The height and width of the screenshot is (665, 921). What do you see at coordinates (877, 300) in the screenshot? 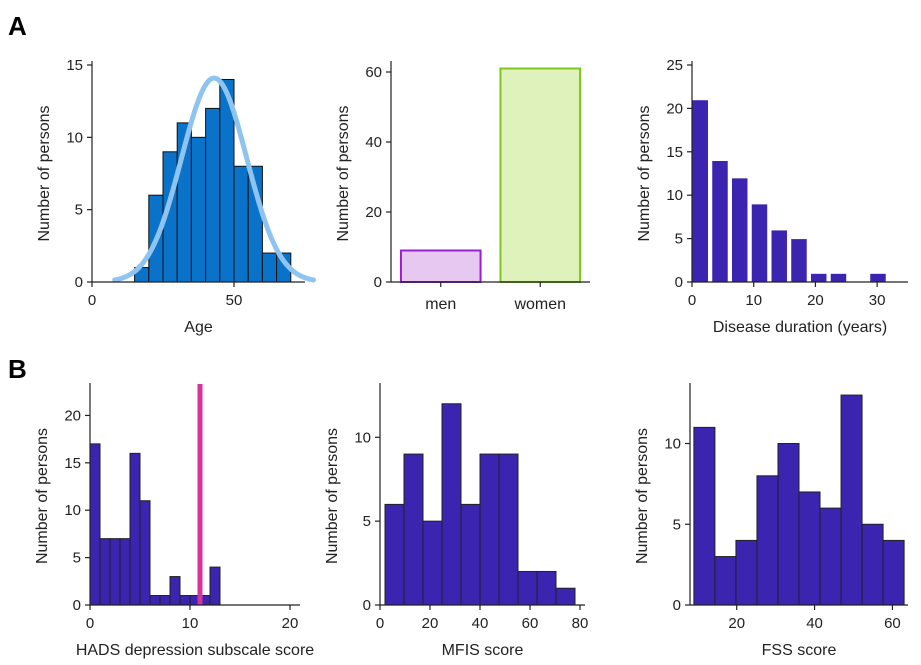
I see `x-tick-label: 30` at bounding box center [877, 300].